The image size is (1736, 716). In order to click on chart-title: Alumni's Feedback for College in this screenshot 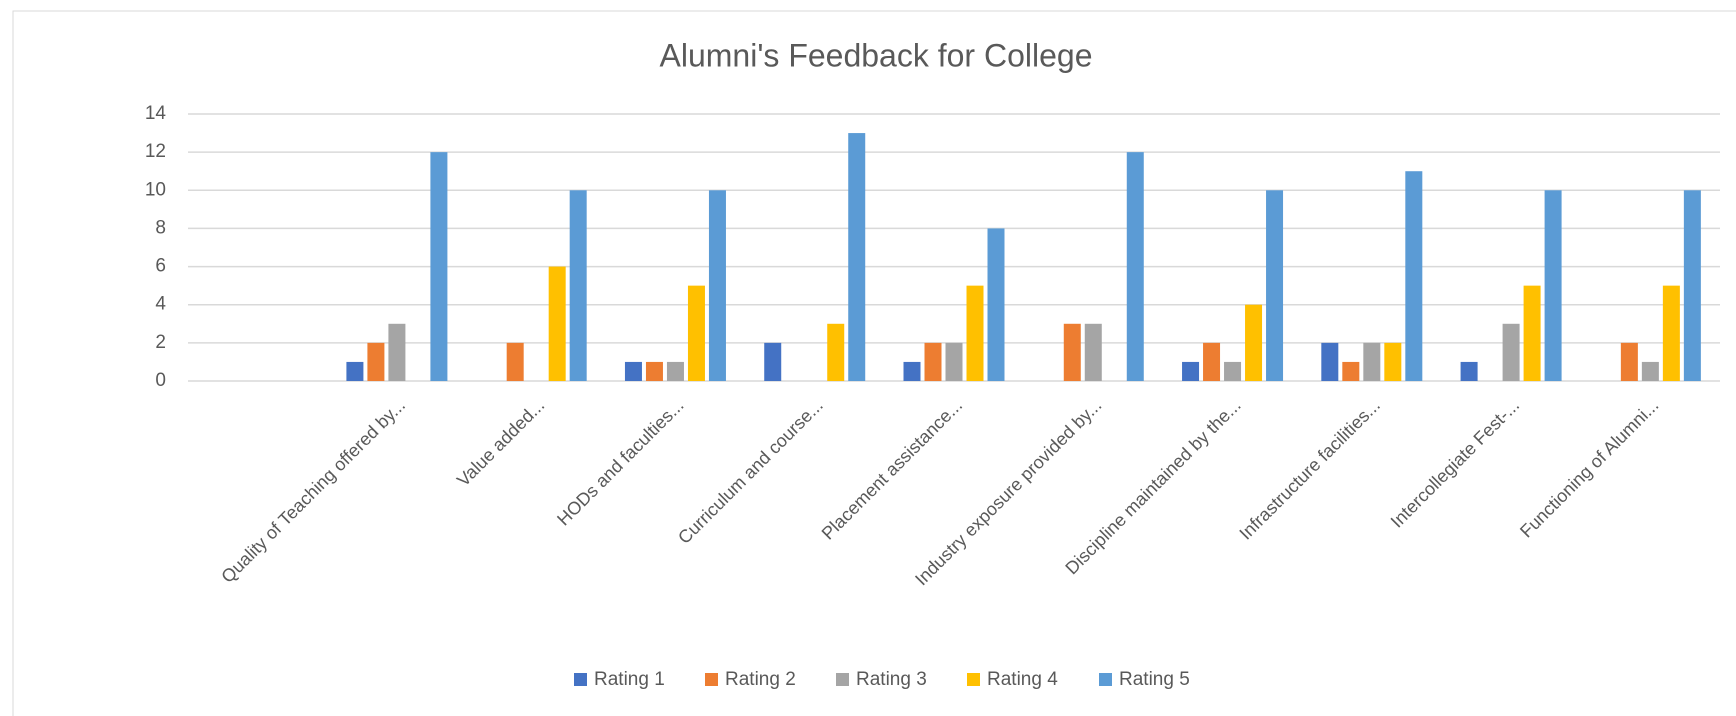, I will do `click(876, 55)`.